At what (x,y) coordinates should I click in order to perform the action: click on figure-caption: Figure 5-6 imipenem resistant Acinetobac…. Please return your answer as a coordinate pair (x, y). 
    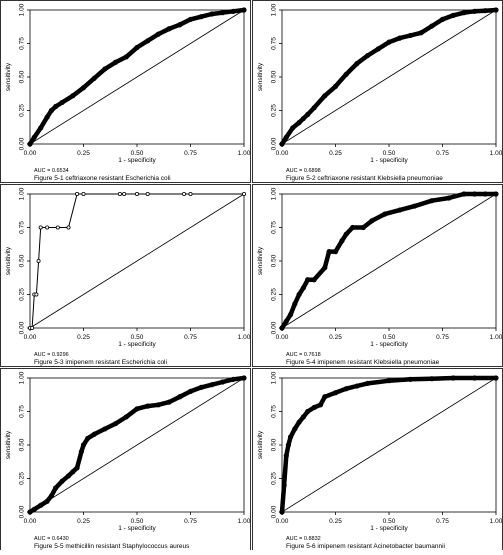
    Looking at the image, I should click on (365, 546).